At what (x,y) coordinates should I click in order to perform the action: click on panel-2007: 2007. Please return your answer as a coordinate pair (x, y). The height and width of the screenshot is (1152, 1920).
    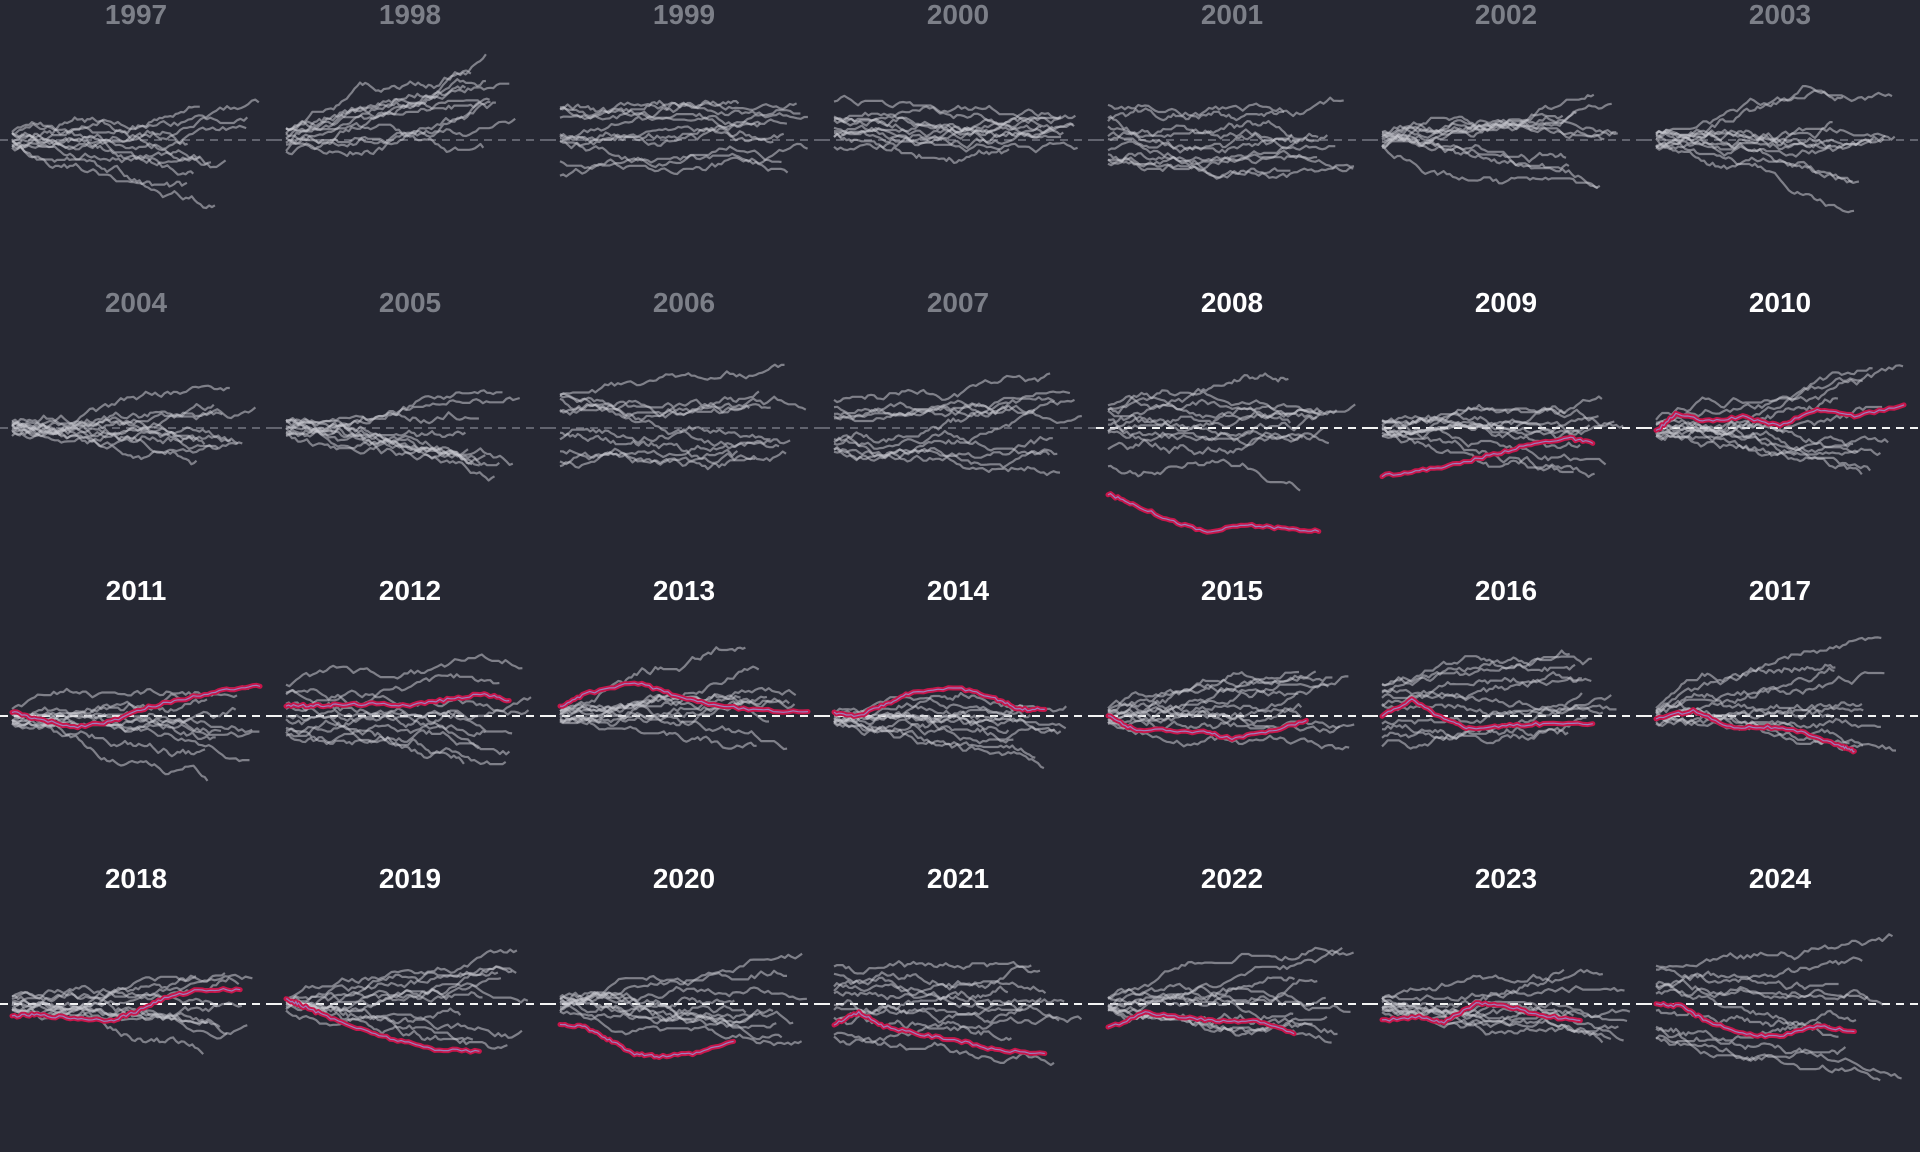
    Looking at the image, I should click on (965, 432).